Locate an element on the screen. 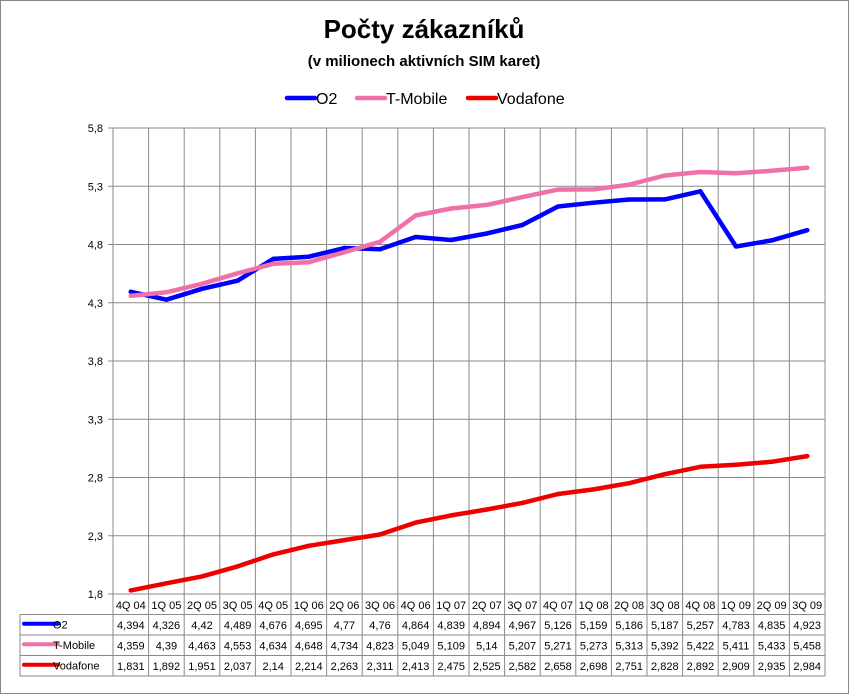 The height and width of the screenshot is (694, 849). data-label: 5,049 is located at coordinates (416, 647).